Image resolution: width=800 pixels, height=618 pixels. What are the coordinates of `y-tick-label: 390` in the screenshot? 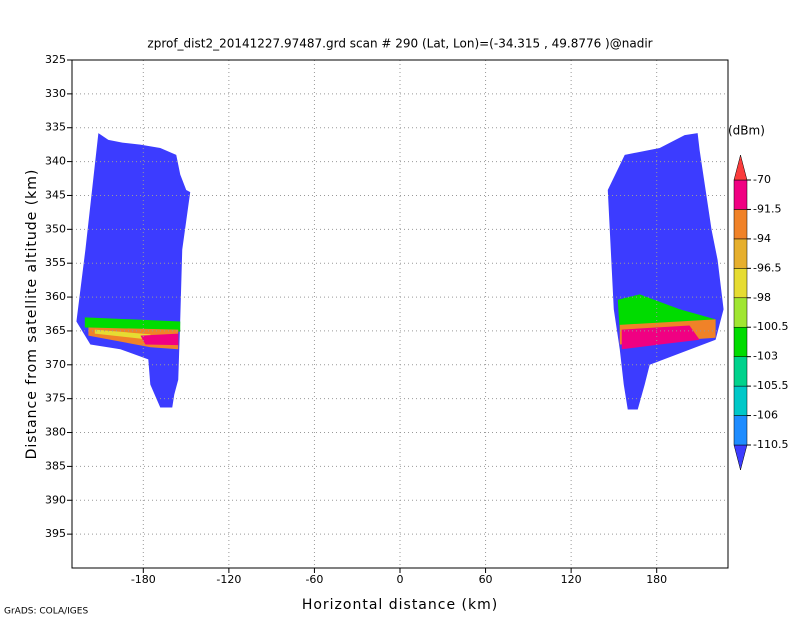 It's located at (55, 499).